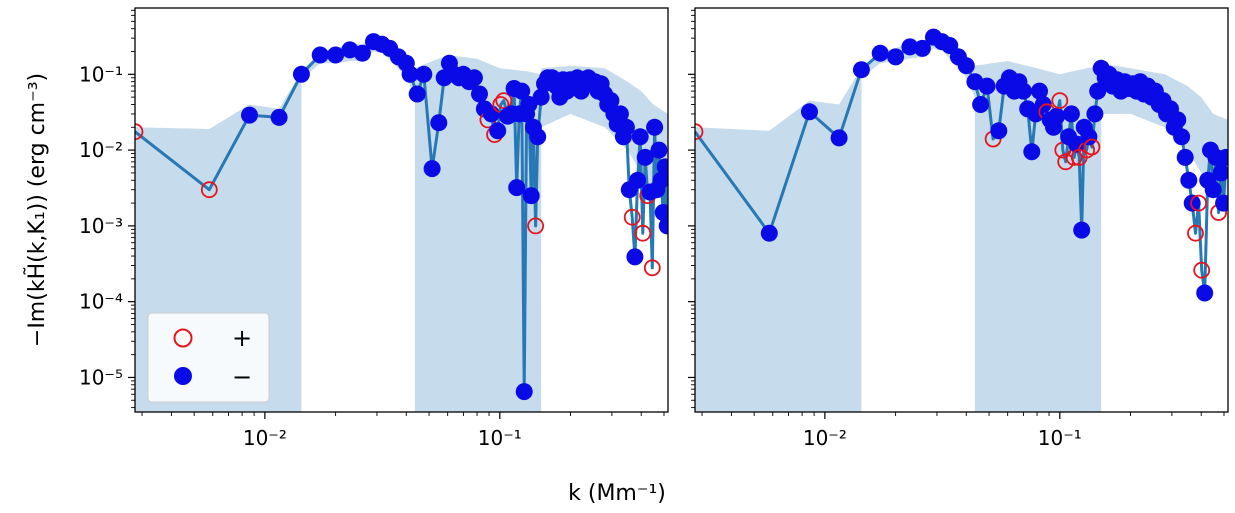 The width and height of the screenshot is (1235, 513). Describe the element at coordinates (101, 226) in the screenshot. I see `y-tick-label: 10⁻³` at that location.